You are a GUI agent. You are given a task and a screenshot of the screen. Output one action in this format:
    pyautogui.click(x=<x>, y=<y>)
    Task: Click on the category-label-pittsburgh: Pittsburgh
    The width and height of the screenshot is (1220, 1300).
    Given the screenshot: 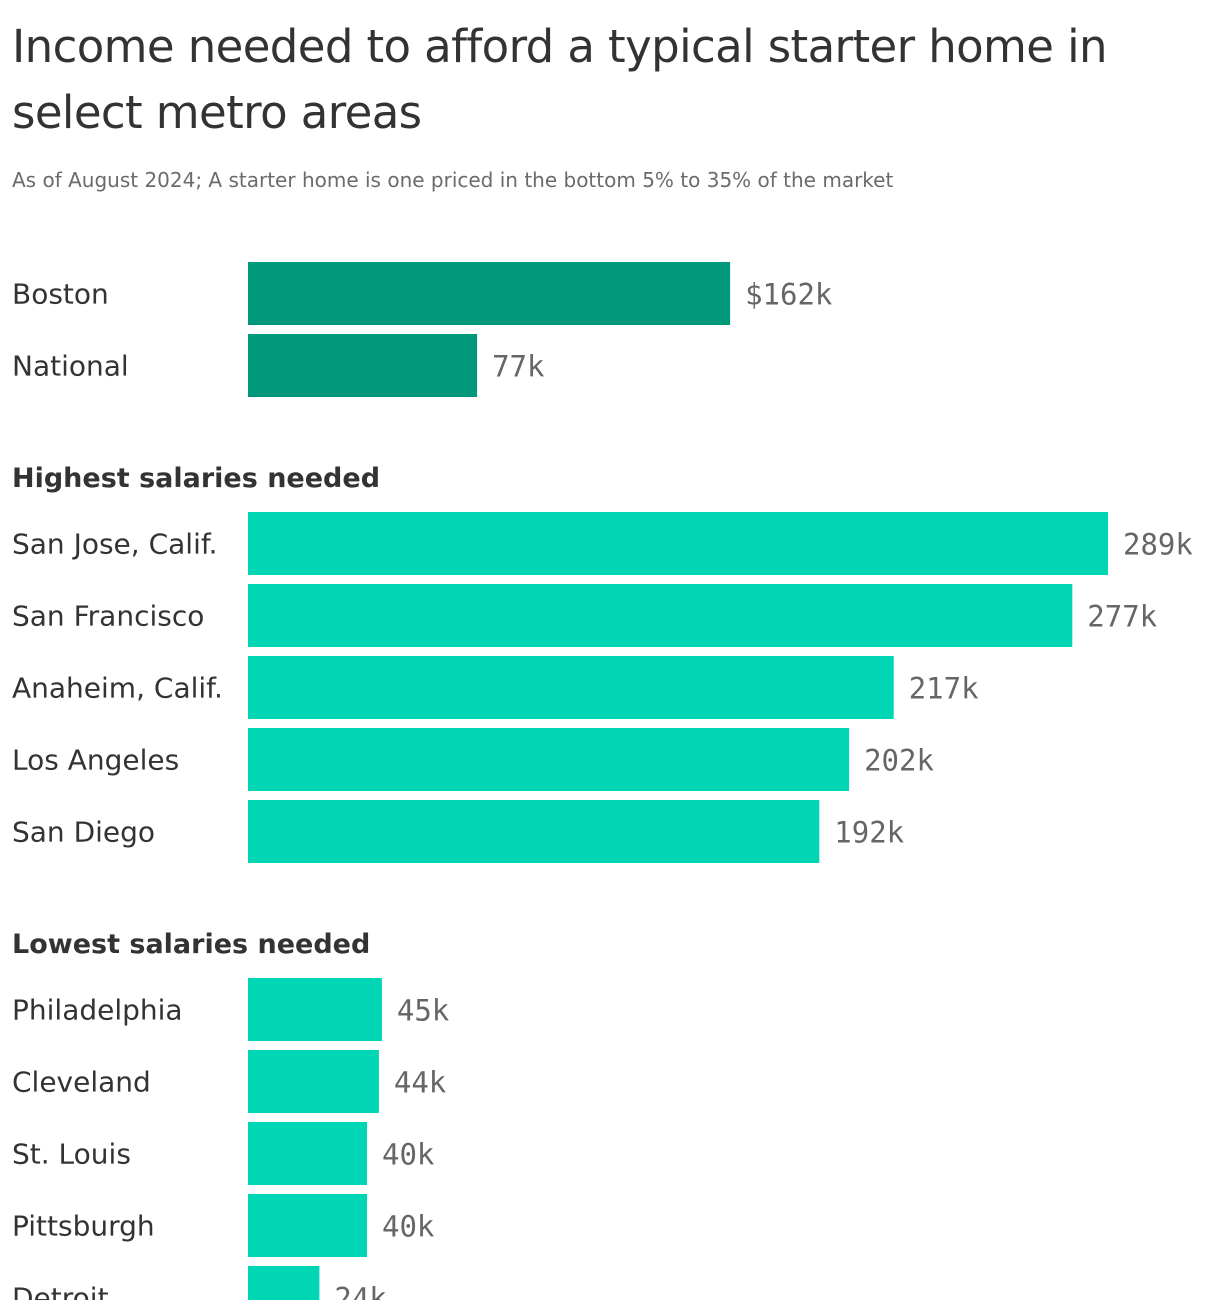 What is the action you would take?
    pyautogui.click(x=83, y=1226)
    